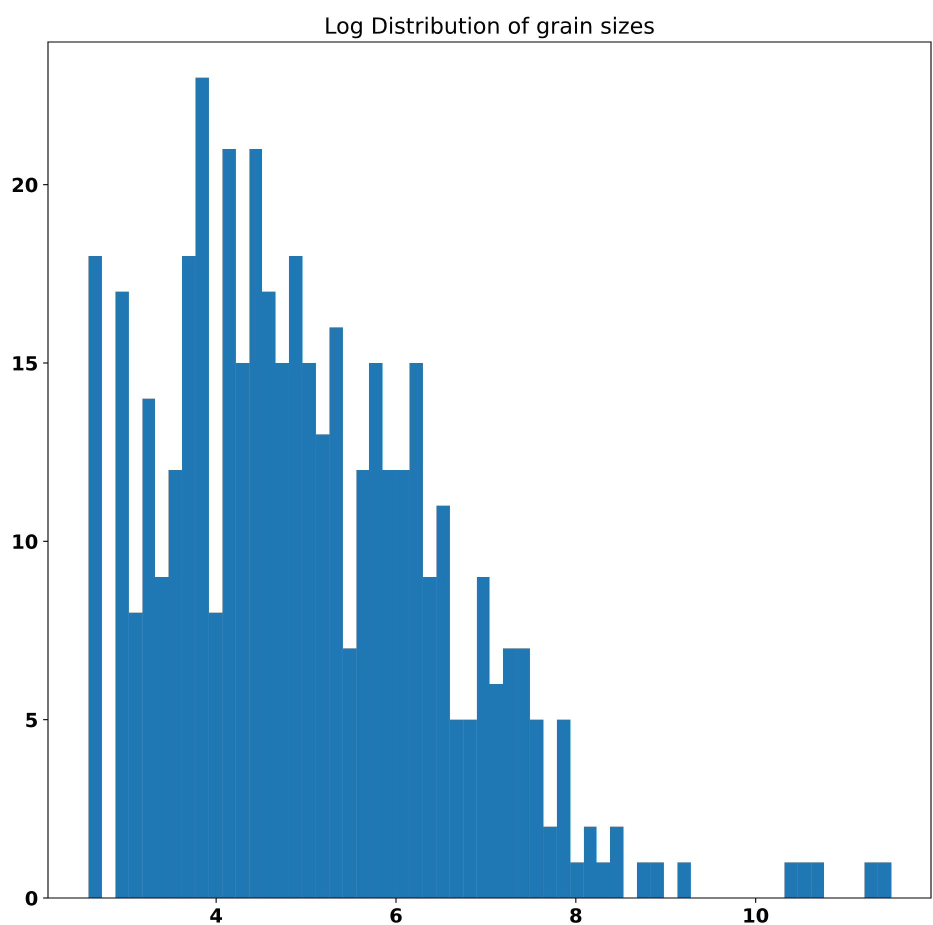 This screenshot has width=933, height=925. Describe the element at coordinates (576, 915) in the screenshot. I see `x-tick-label: 8` at that location.